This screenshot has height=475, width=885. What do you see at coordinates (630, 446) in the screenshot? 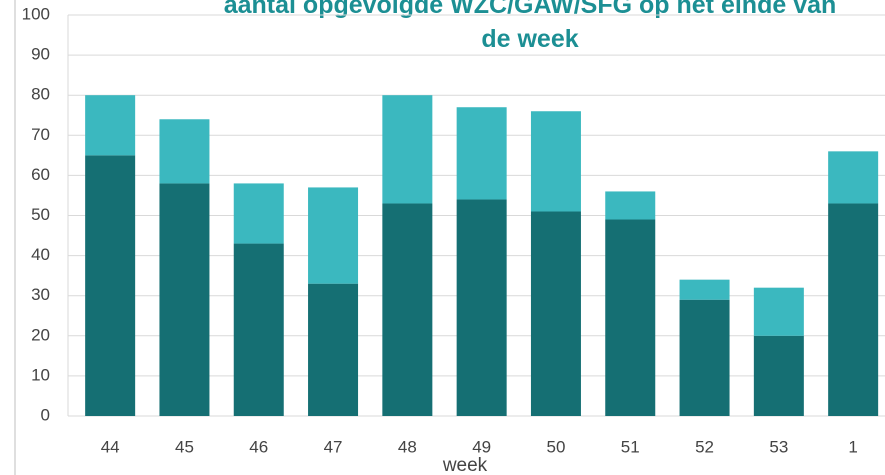
I see `x-tick-label: 51` at bounding box center [630, 446].